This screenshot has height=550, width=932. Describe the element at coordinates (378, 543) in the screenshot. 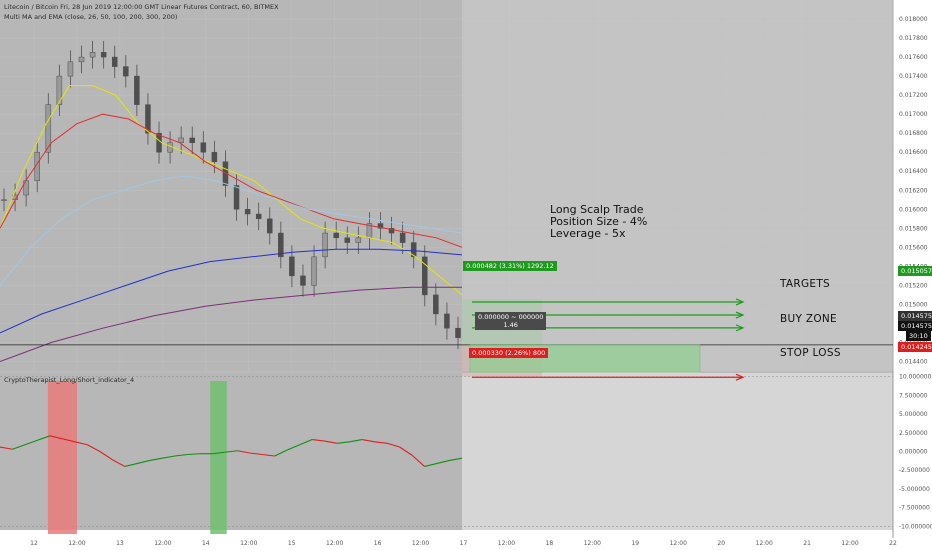

I see `time-tick-label: 16` at that location.